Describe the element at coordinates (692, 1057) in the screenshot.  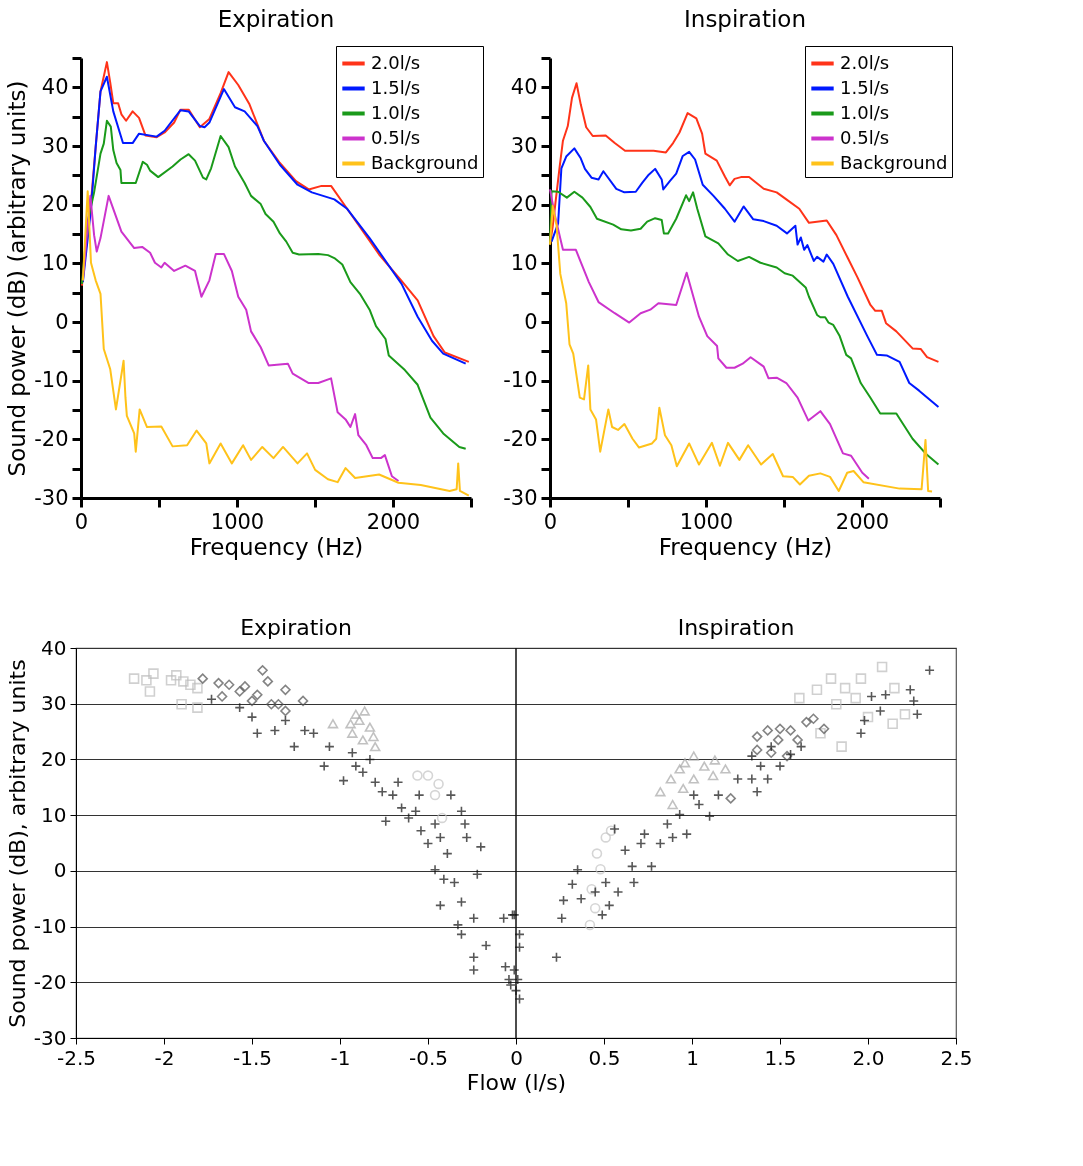
I see `x-tick-label: 1` at that location.